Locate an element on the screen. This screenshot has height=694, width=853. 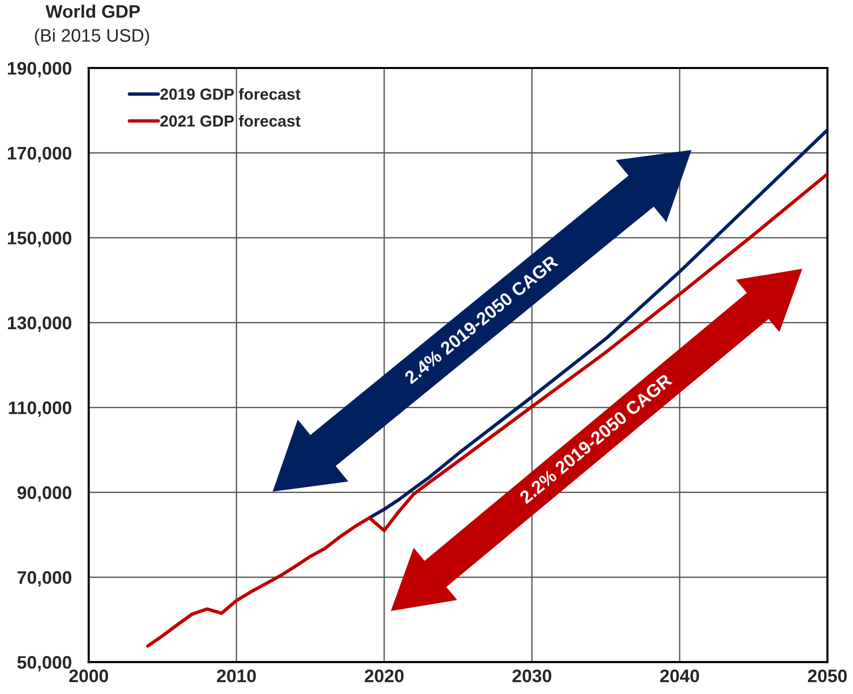
y-tick-label: 110,000 is located at coordinates (40, 409).